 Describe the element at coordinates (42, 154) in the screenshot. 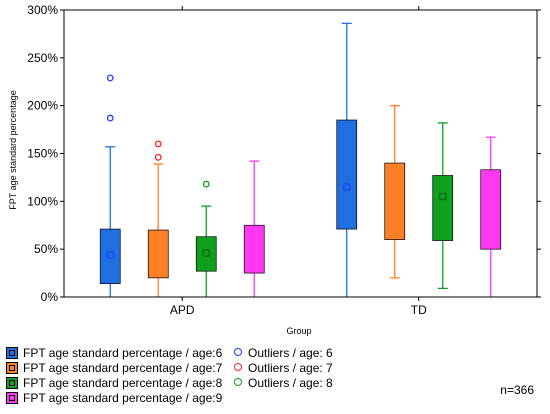

I see `y-tick-label: 150%` at that location.